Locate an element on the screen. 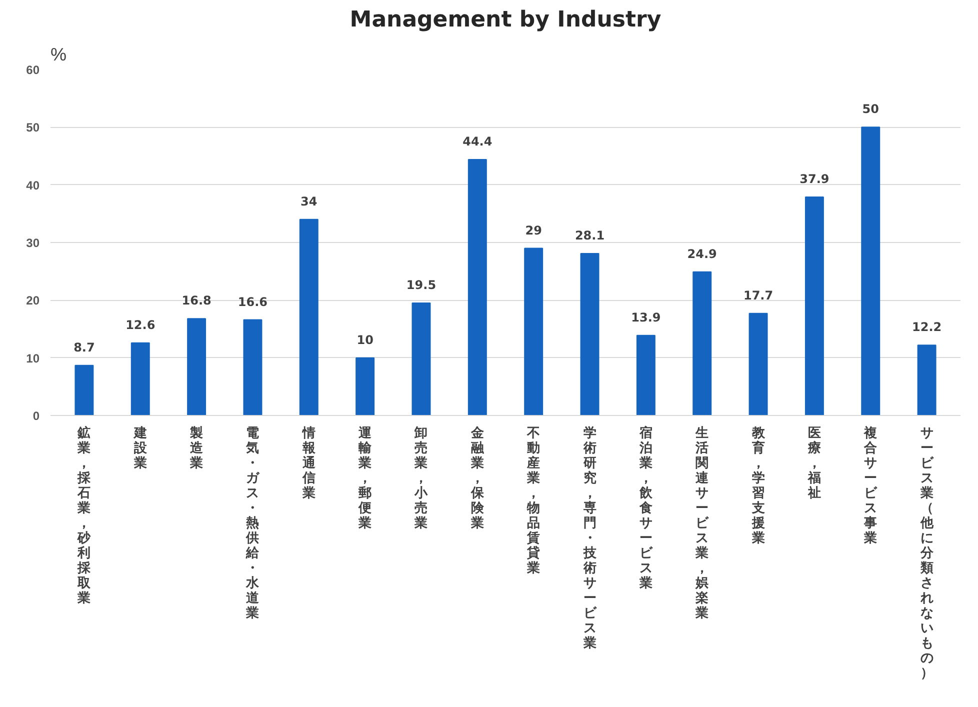 The height and width of the screenshot is (707, 978). data-label: 13.9 is located at coordinates (646, 317).